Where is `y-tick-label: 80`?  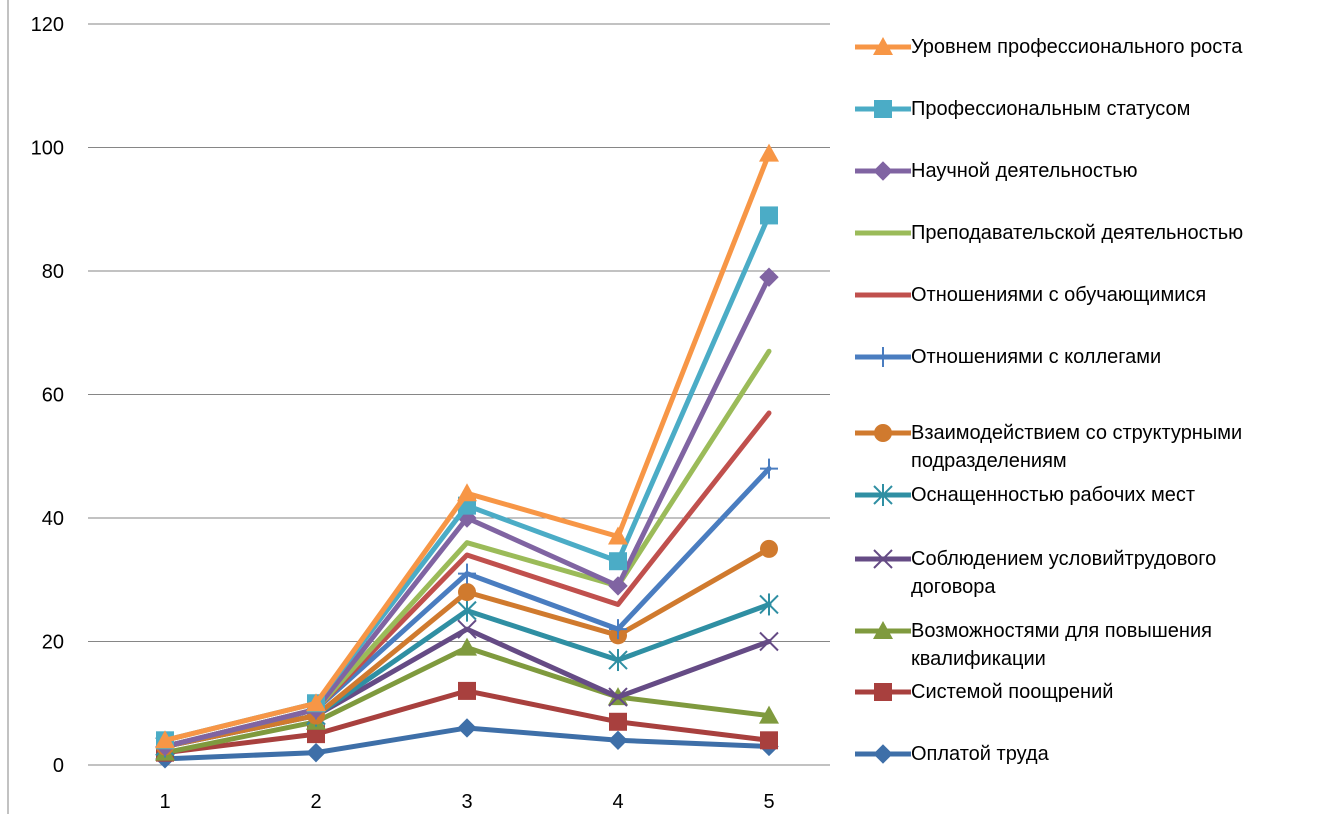
y-tick-label: 80 is located at coordinates (53, 272).